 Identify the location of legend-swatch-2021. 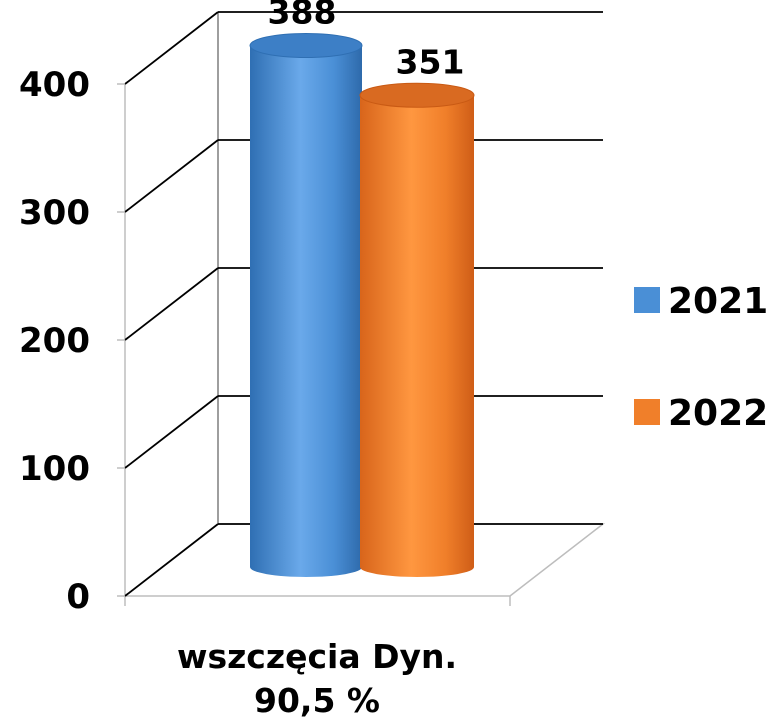
(647, 300).